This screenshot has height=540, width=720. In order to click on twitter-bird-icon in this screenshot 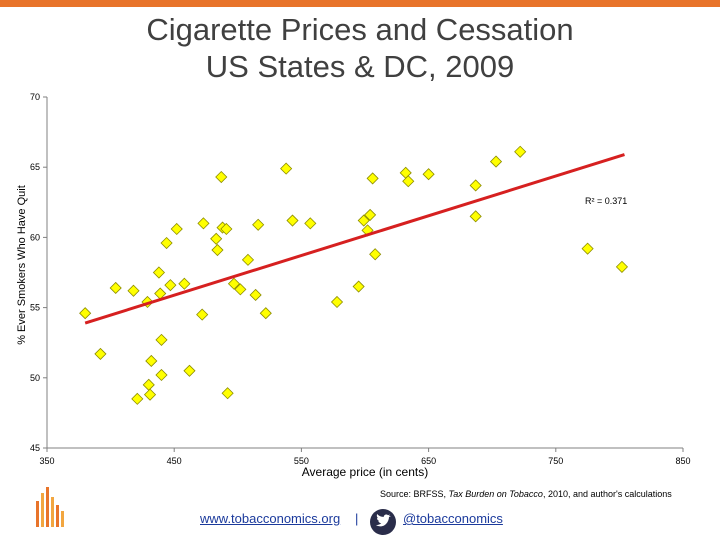, I will do `click(383, 522)`.